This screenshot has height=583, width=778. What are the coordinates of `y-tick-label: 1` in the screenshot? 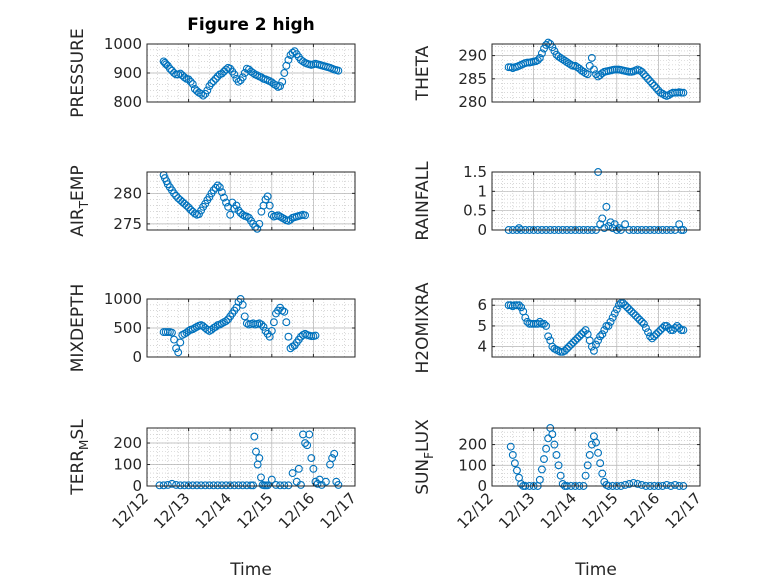 It's located at (482, 191).